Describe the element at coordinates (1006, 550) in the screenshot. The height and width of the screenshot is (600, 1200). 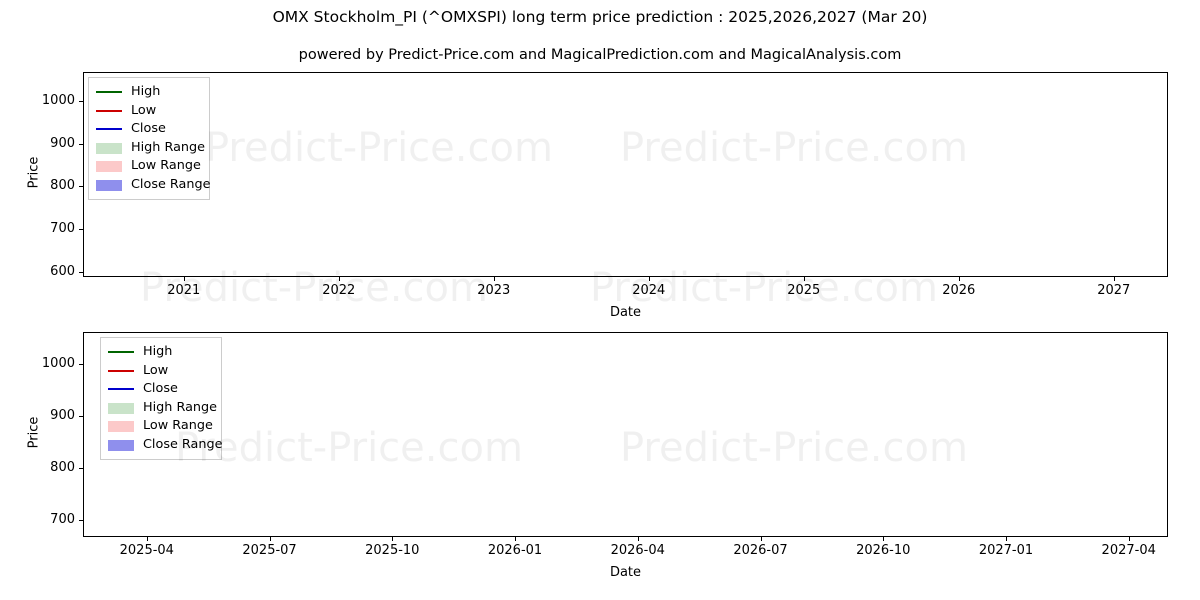
I see `x-tick-label: 2027-01` at that location.